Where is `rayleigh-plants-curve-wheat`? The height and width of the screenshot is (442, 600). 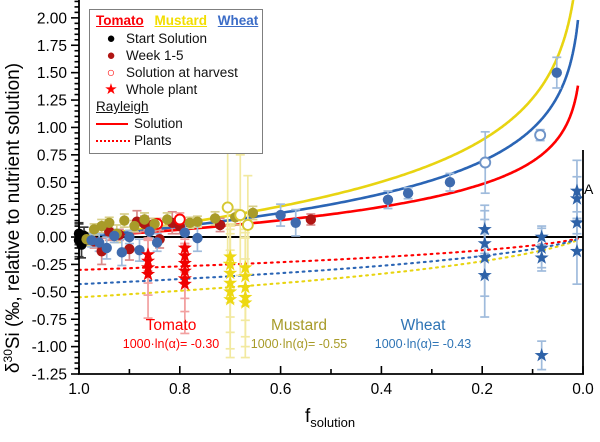 rayleigh-plants-curve-wheat is located at coordinates (328, 262).